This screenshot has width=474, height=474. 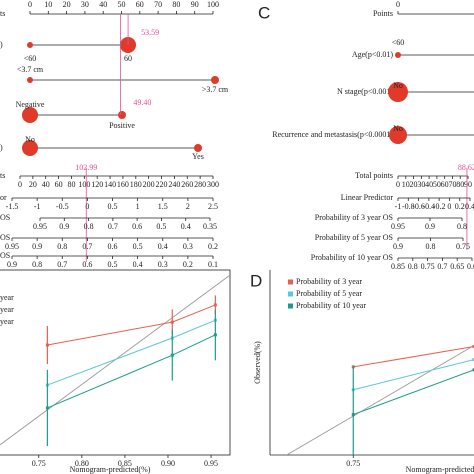 What do you see at coordinates (142, 102) in the screenshot?
I see `marker-label: 49.40` at bounding box center [142, 102].